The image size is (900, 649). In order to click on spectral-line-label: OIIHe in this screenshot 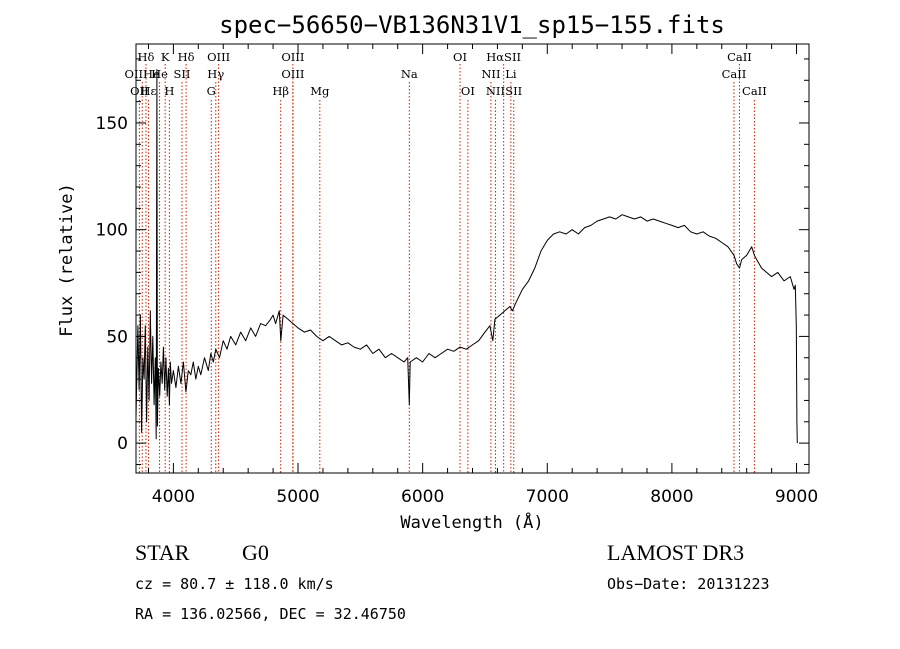, I will do `click(143, 74)`.